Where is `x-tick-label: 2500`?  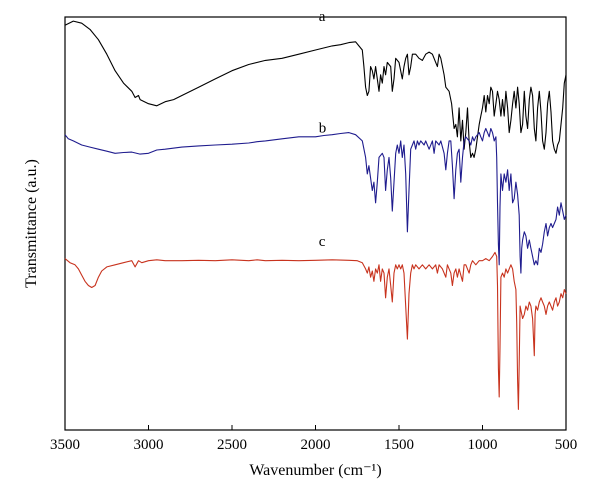 x-tick-label: 2500 is located at coordinates (232, 445).